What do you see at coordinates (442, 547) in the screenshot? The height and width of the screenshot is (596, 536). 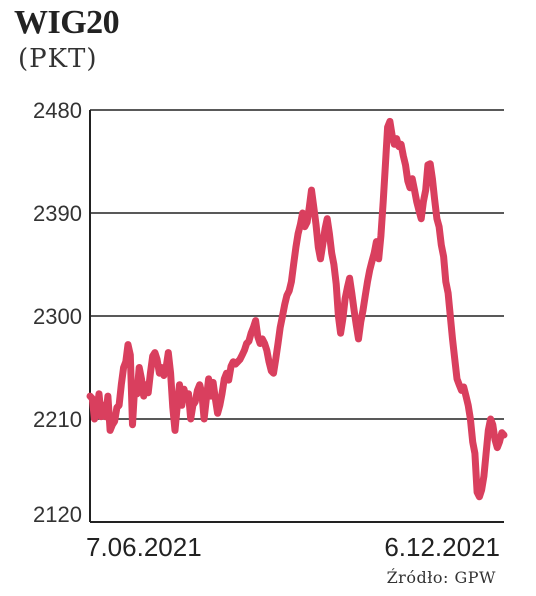 I see `x-tick-label-end: 6.12.2021` at bounding box center [442, 547].